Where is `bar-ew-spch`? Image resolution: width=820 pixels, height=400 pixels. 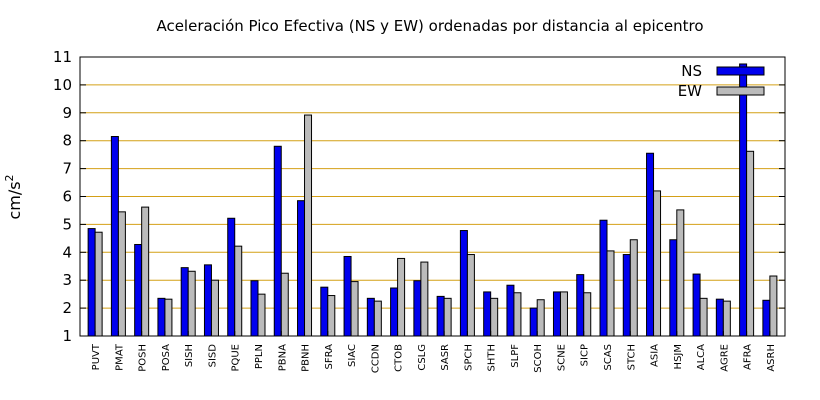
bar-ew-spch is located at coordinates (470, 295).